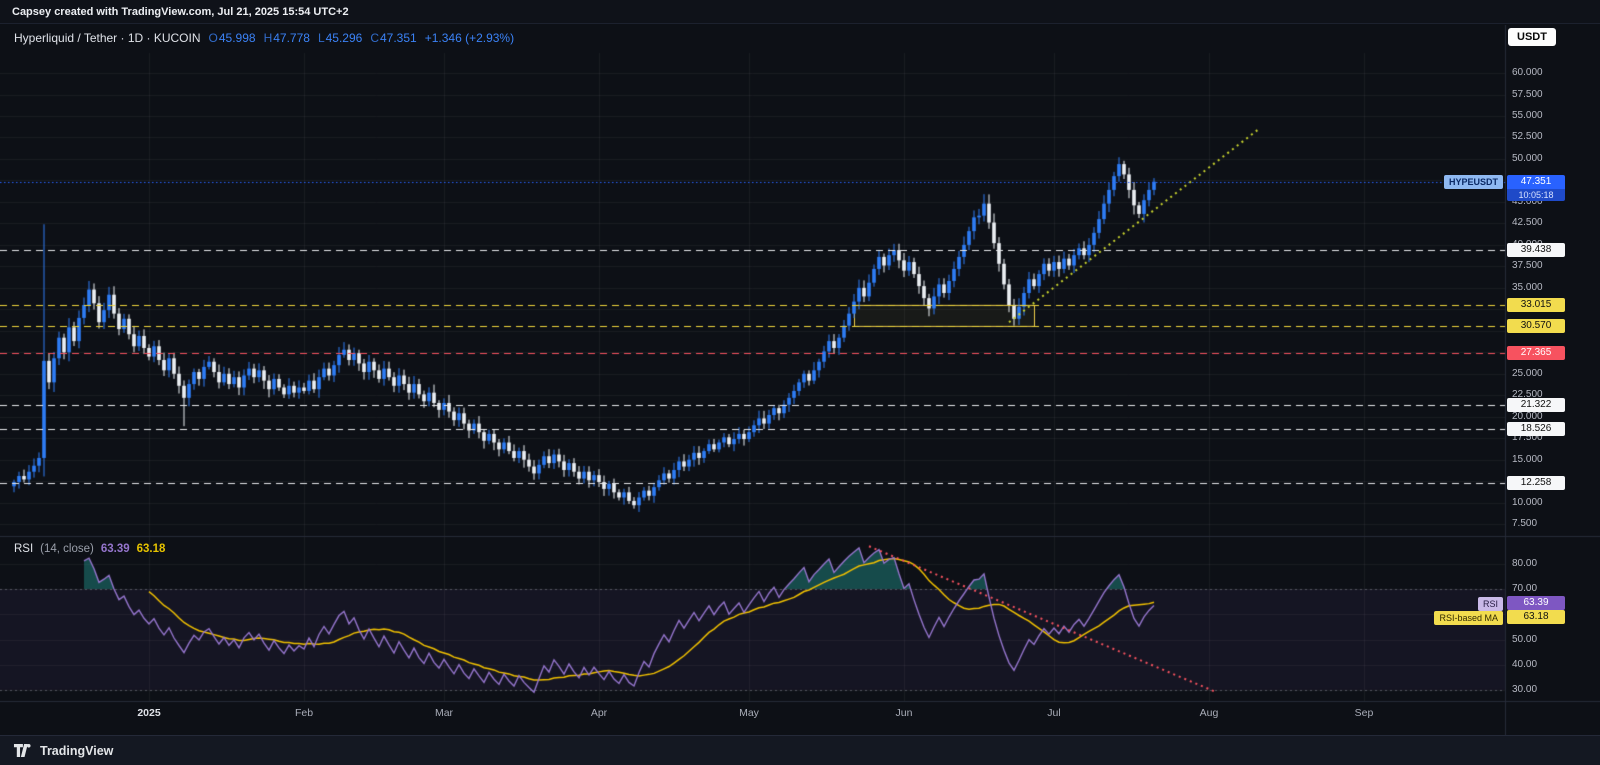  Describe the element at coordinates (1525, 689) in the screenshot. I see `rsi-axis-tick: 30.00` at that location.